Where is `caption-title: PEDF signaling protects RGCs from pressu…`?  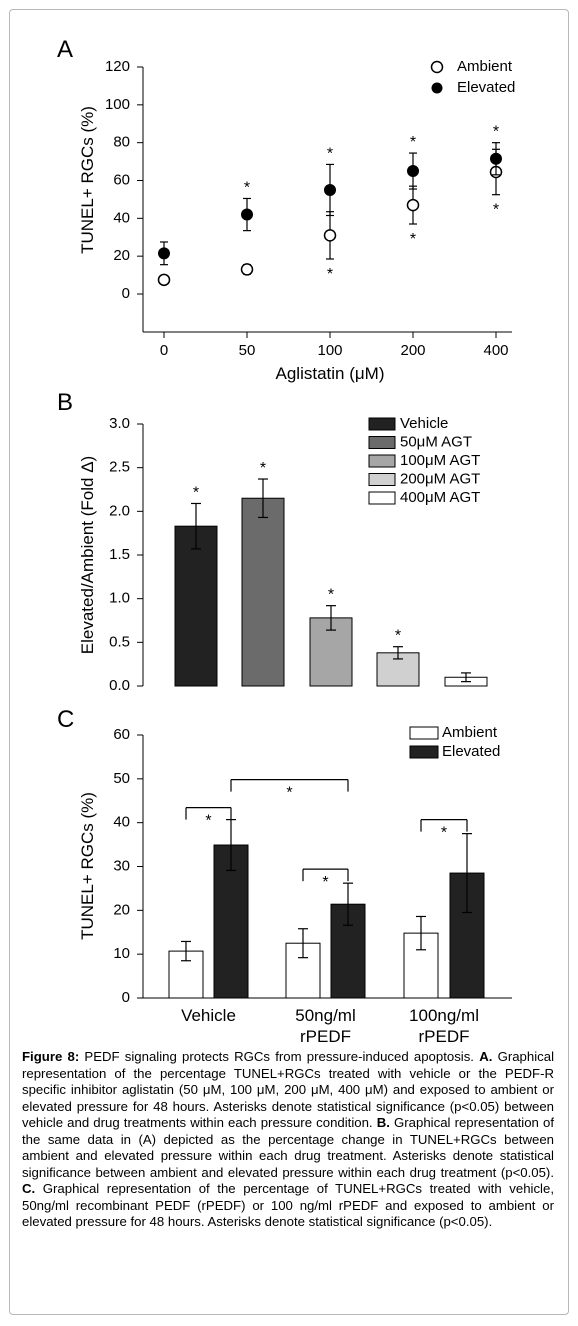
caption-title: PEDF signaling protects RGCs from pressu… is located at coordinates (276, 1056).